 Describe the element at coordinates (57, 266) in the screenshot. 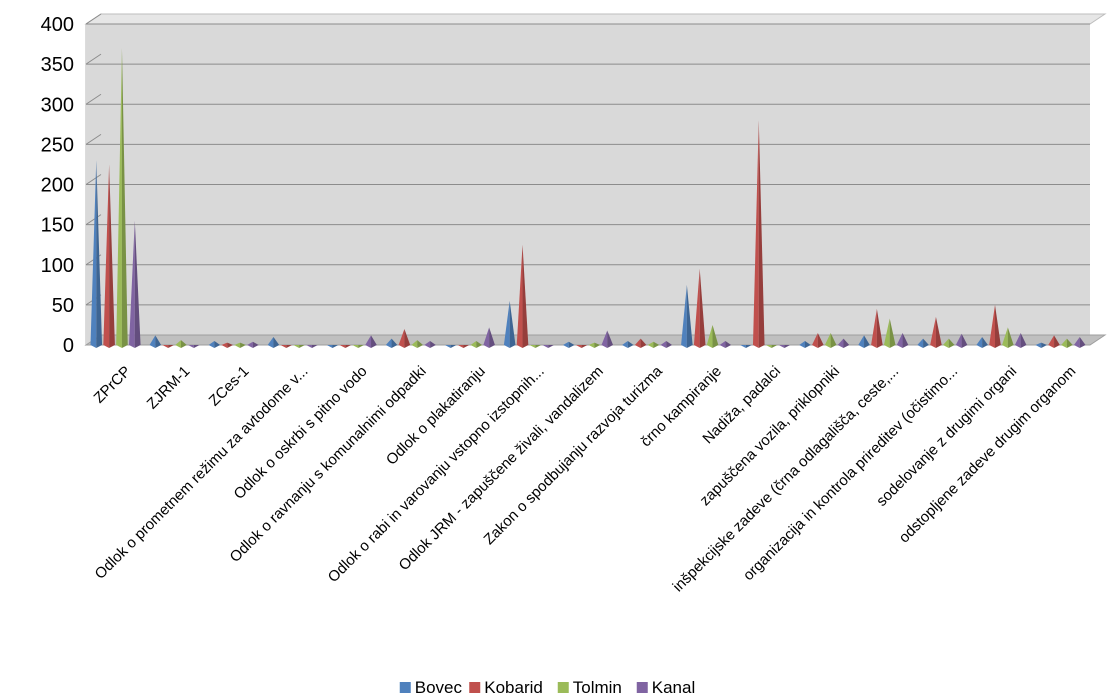

I see `y-tick-label: 100` at that location.